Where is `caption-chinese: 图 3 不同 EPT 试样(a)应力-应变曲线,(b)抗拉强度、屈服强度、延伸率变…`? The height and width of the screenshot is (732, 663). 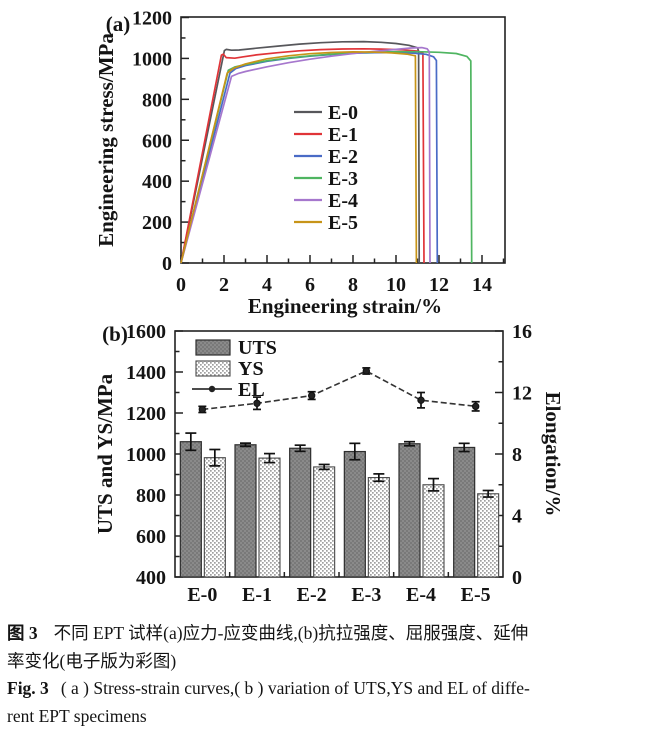
caption-chinese: 图 3 不同 EPT 试样(a)应力-应变曲线,(b)抗拉强度、屈服强度、延伸率变… is located at coordinates (331, 647).